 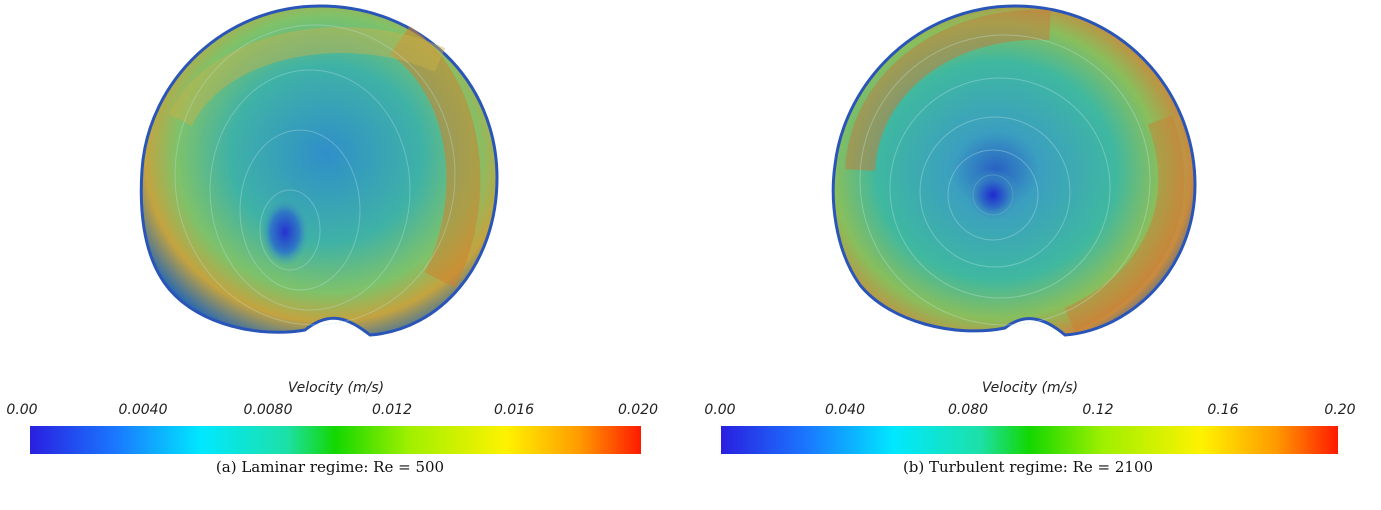 I want to click on colorbar-tick: 0.12, so click(x=1098, y=410).